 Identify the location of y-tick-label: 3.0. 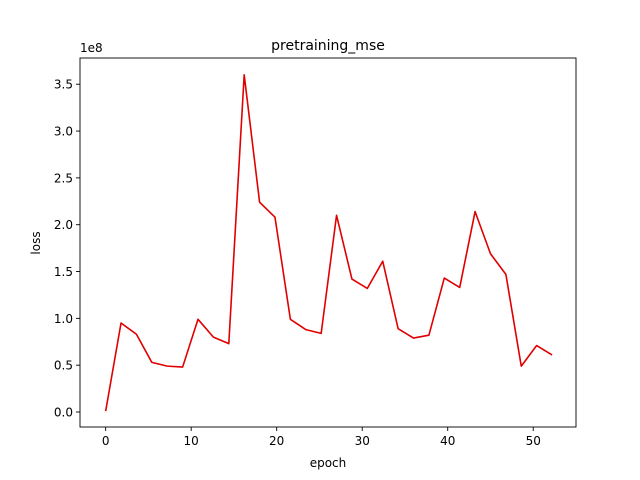
(63, 132).